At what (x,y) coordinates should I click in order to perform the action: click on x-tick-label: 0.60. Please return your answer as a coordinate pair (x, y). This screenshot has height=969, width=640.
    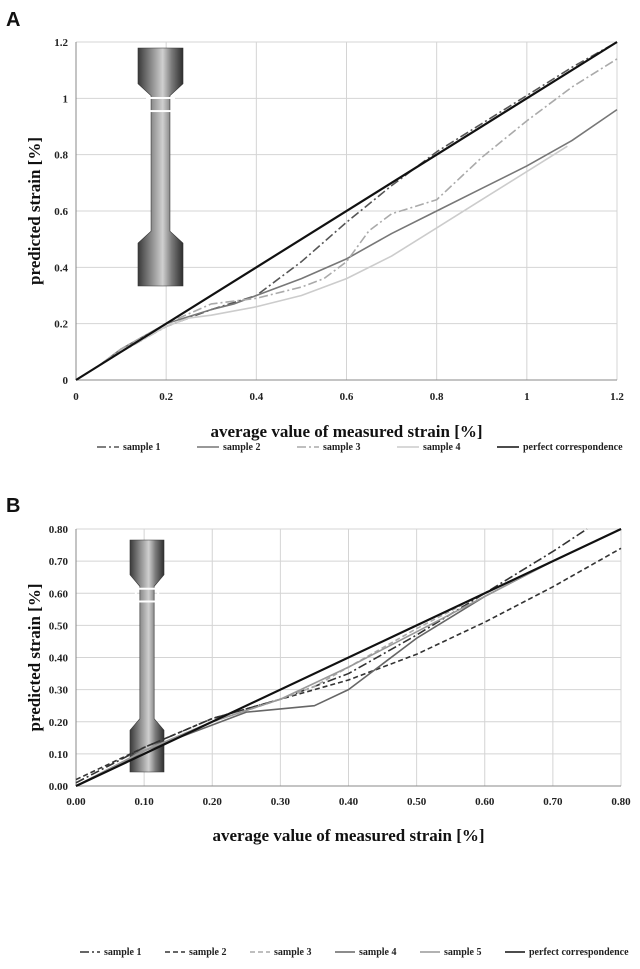
    Looking at the image, I should click on (485, 802).